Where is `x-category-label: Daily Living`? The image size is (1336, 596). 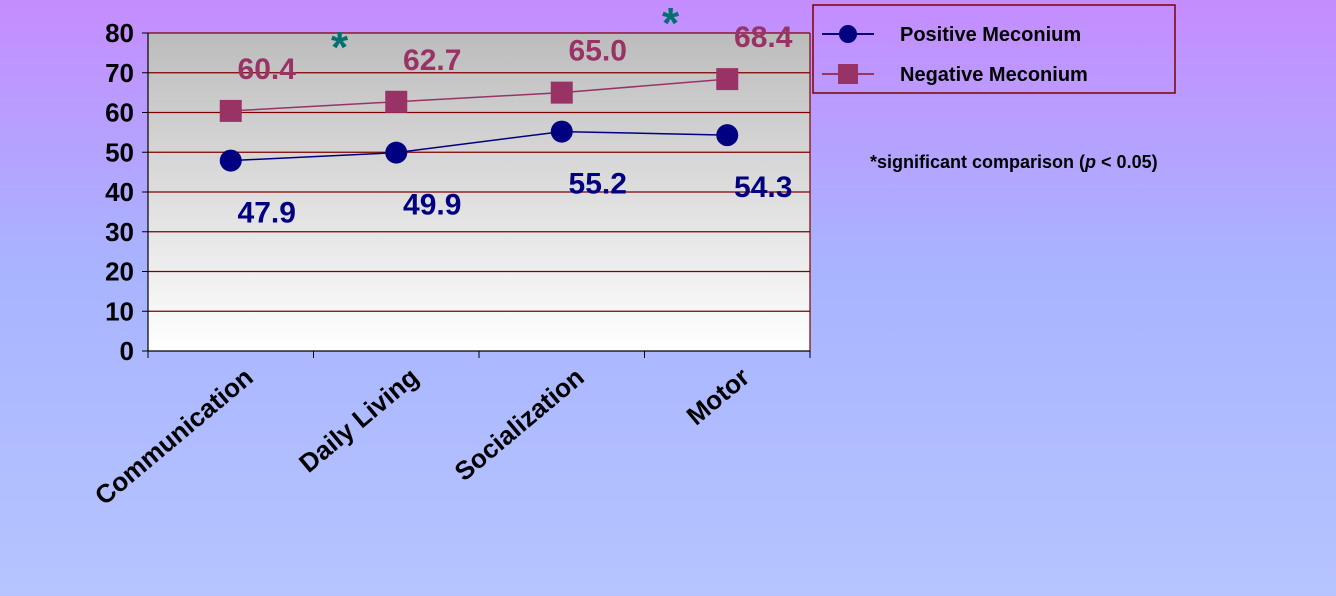
x-category-label: Daily Living is located at coordinates (358, 420).